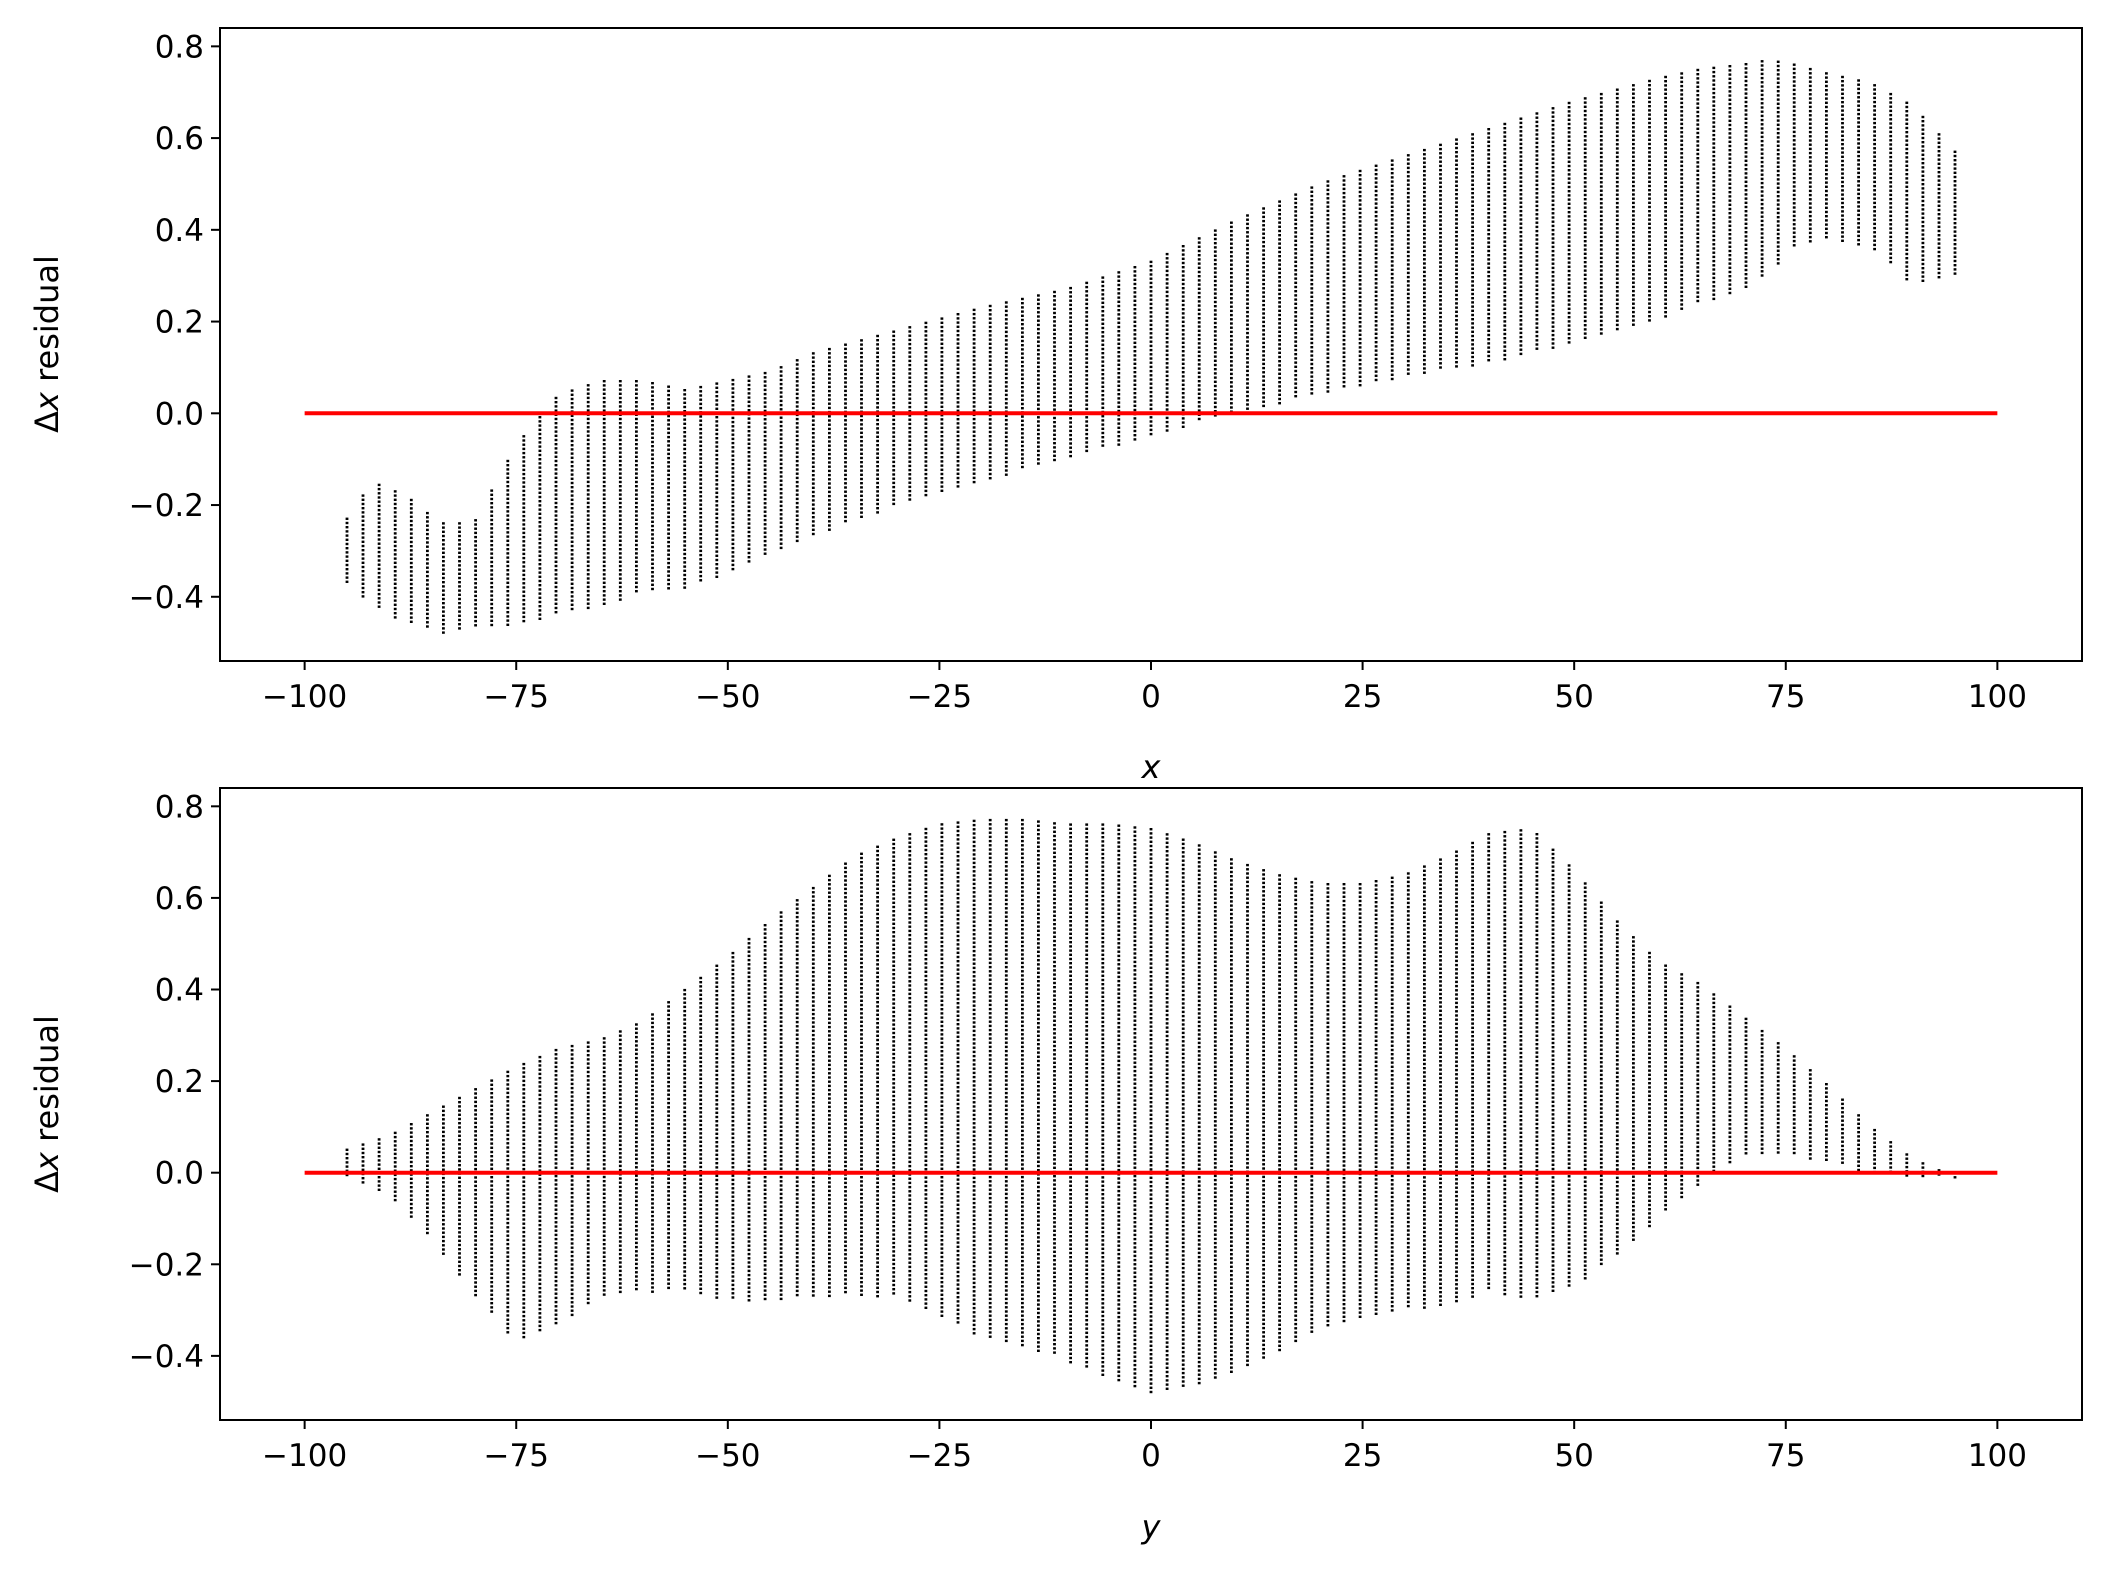 The width and height of the screenshot is (2106, 1571). I want to click on x-tick-label: −50, so click(727, 697).